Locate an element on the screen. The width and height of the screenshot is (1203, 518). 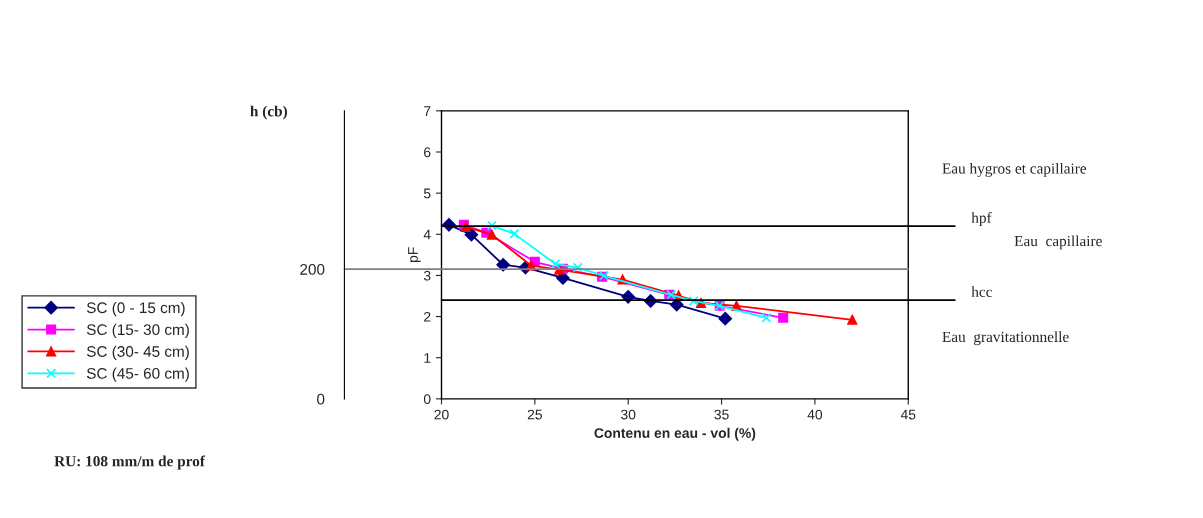
y-tick-label: 3 is located at coordinates (427, 275).